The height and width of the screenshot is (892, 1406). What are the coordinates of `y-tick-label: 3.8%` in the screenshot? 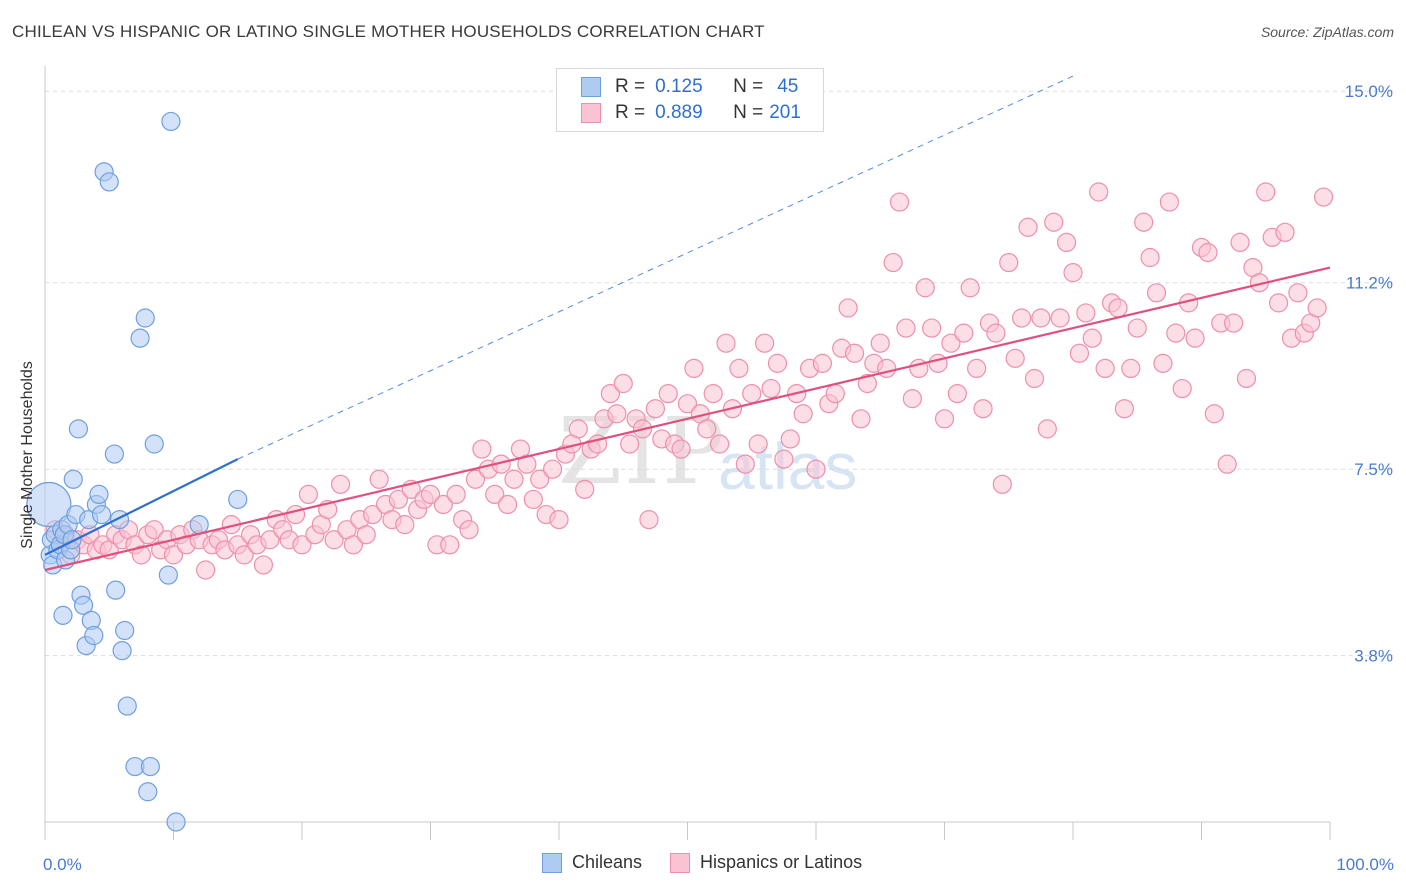 It's located at (1373, 656).